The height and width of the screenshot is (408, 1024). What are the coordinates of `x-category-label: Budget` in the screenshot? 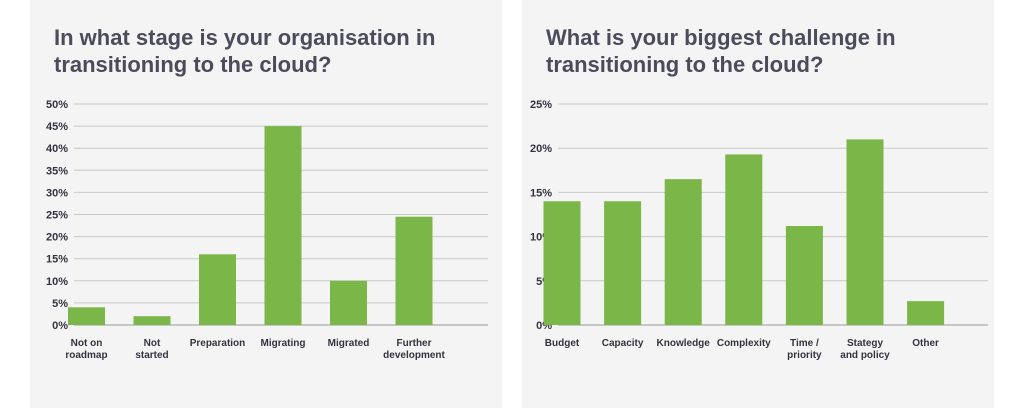 It's located at (562, 343).